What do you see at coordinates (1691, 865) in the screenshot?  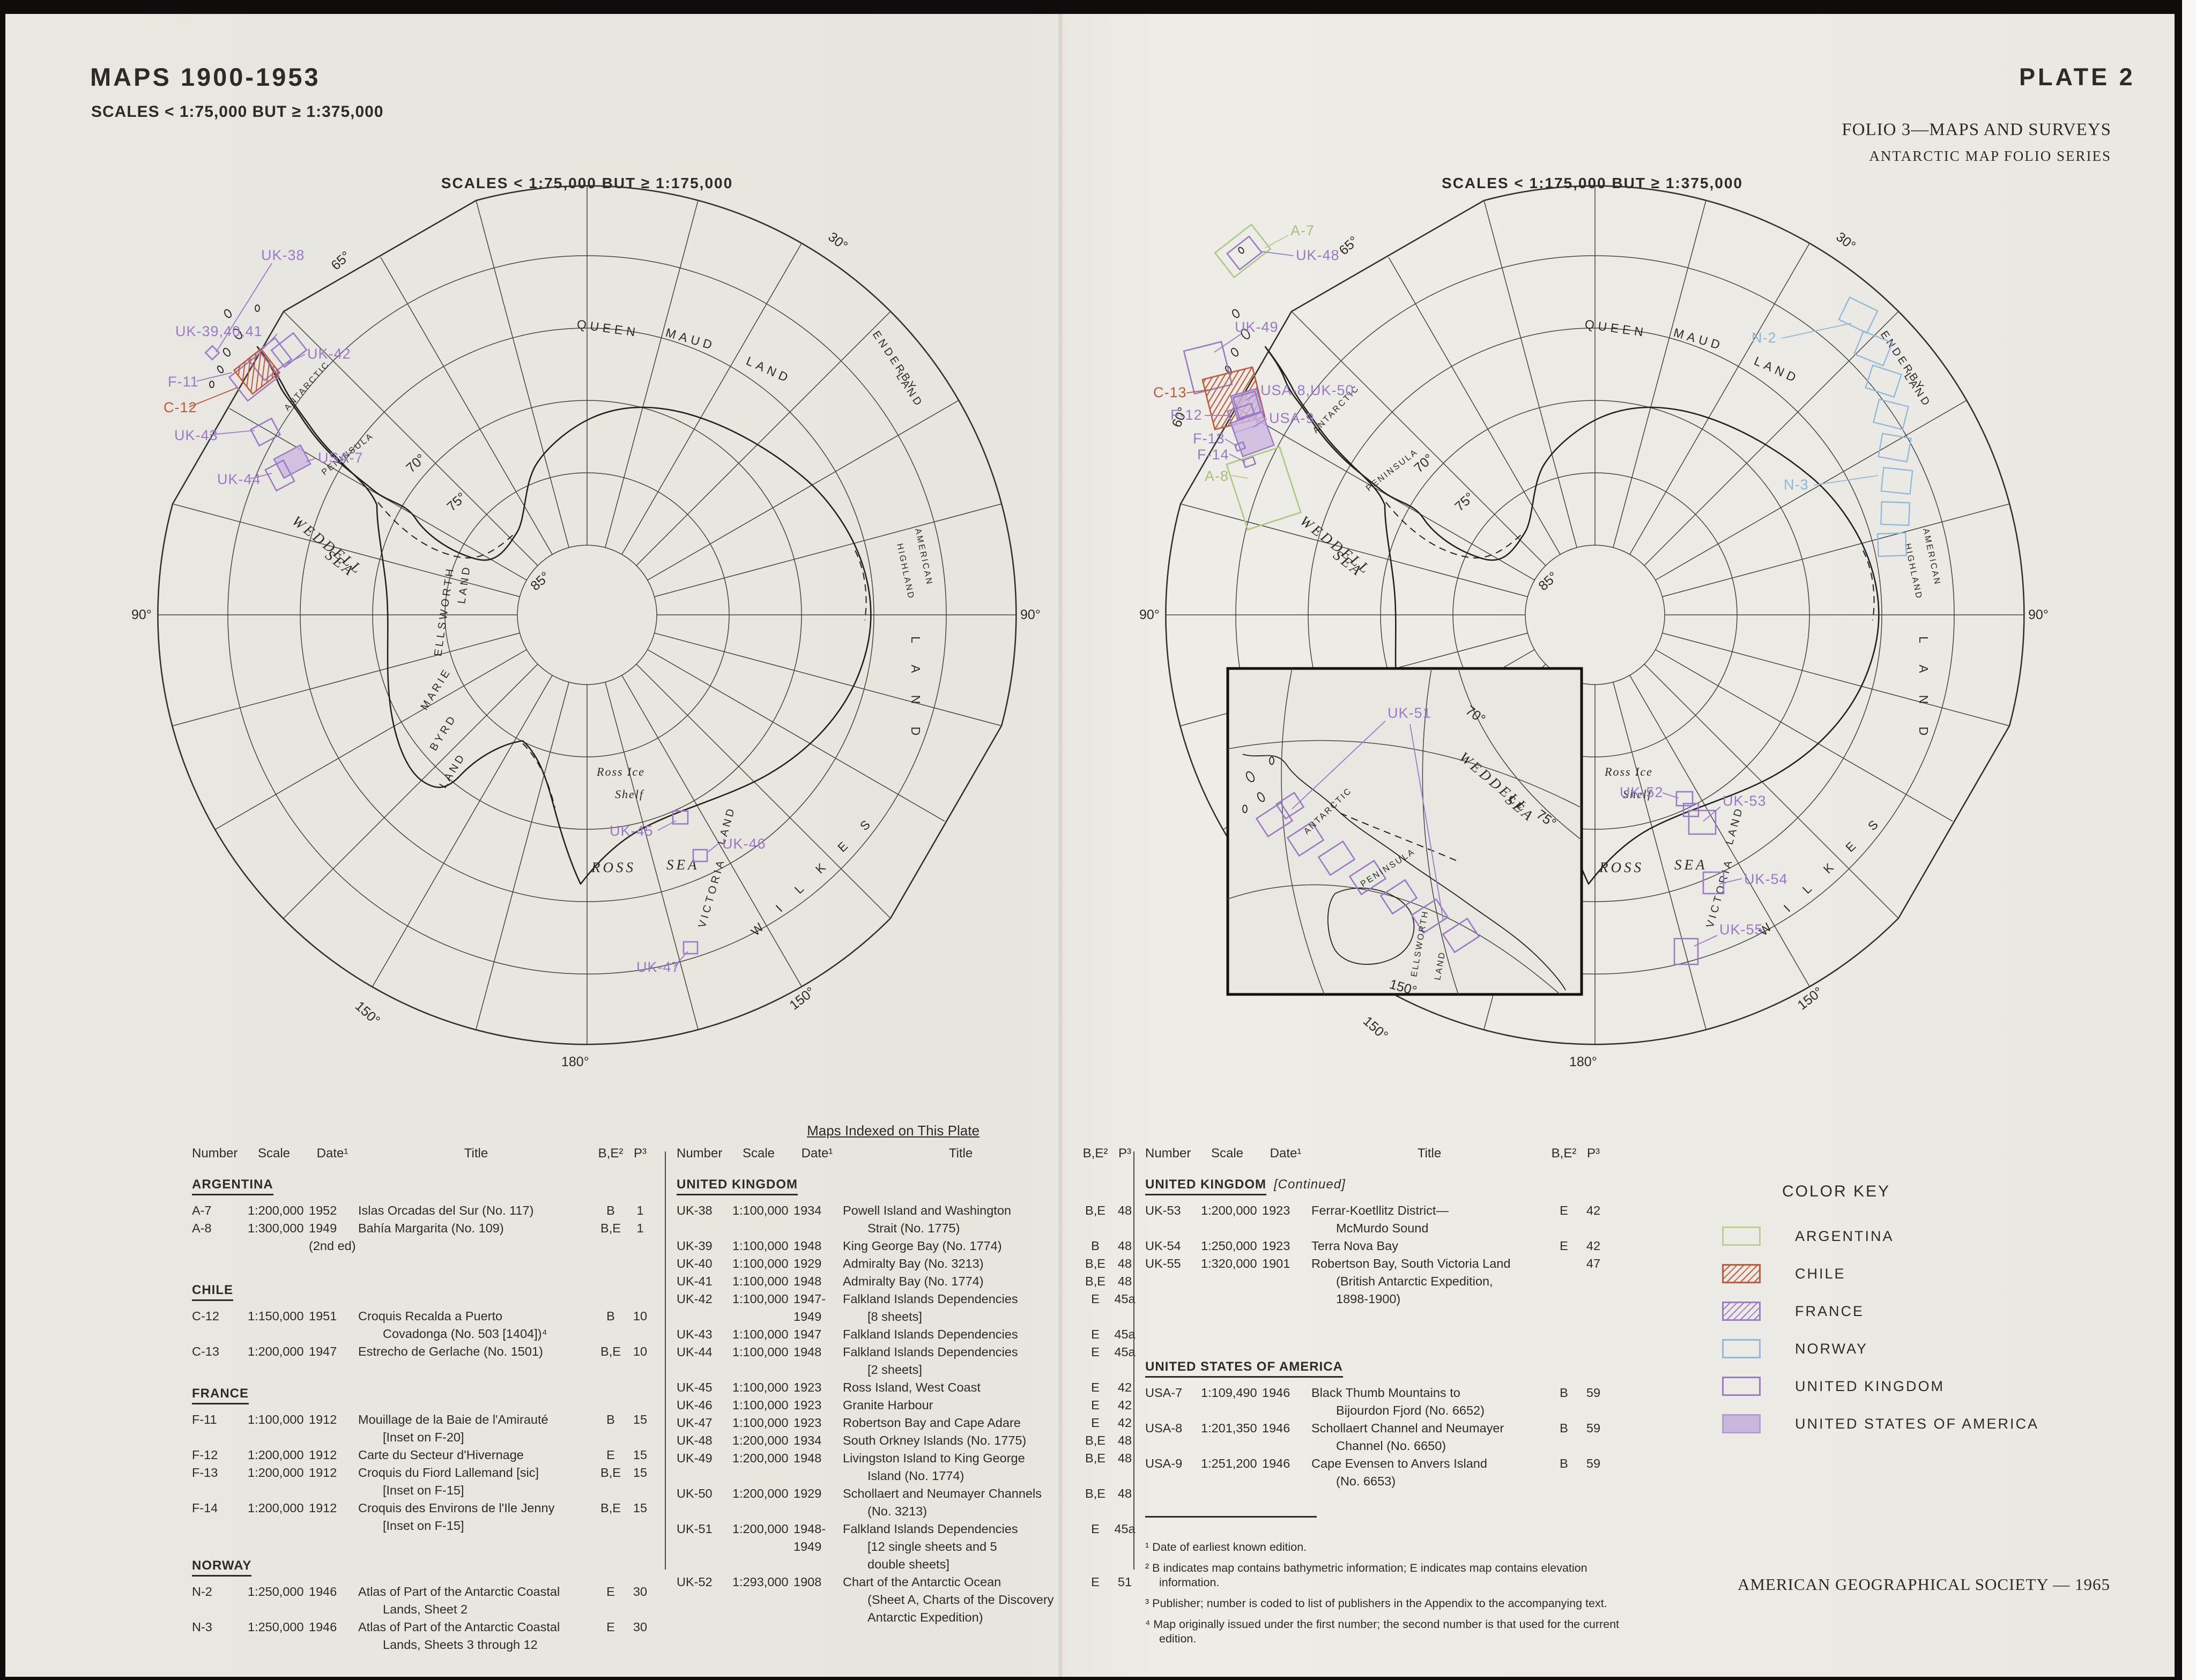 I see `ross-sea-label: SEA` at bounding box center [1691, 865].